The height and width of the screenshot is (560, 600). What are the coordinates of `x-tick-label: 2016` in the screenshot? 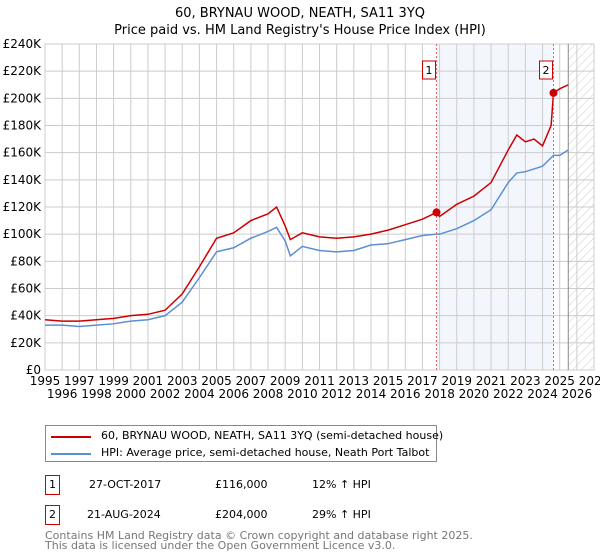 It's located at (405, 394).